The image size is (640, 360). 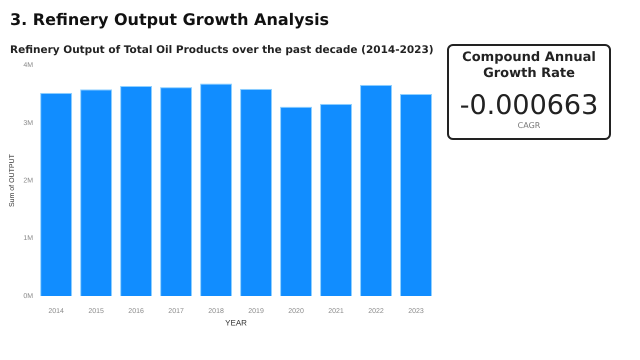 What do you see at coordinates (529, 125) in the screenshot?
I see `text: CAGR` at bounding box center [529, 125].